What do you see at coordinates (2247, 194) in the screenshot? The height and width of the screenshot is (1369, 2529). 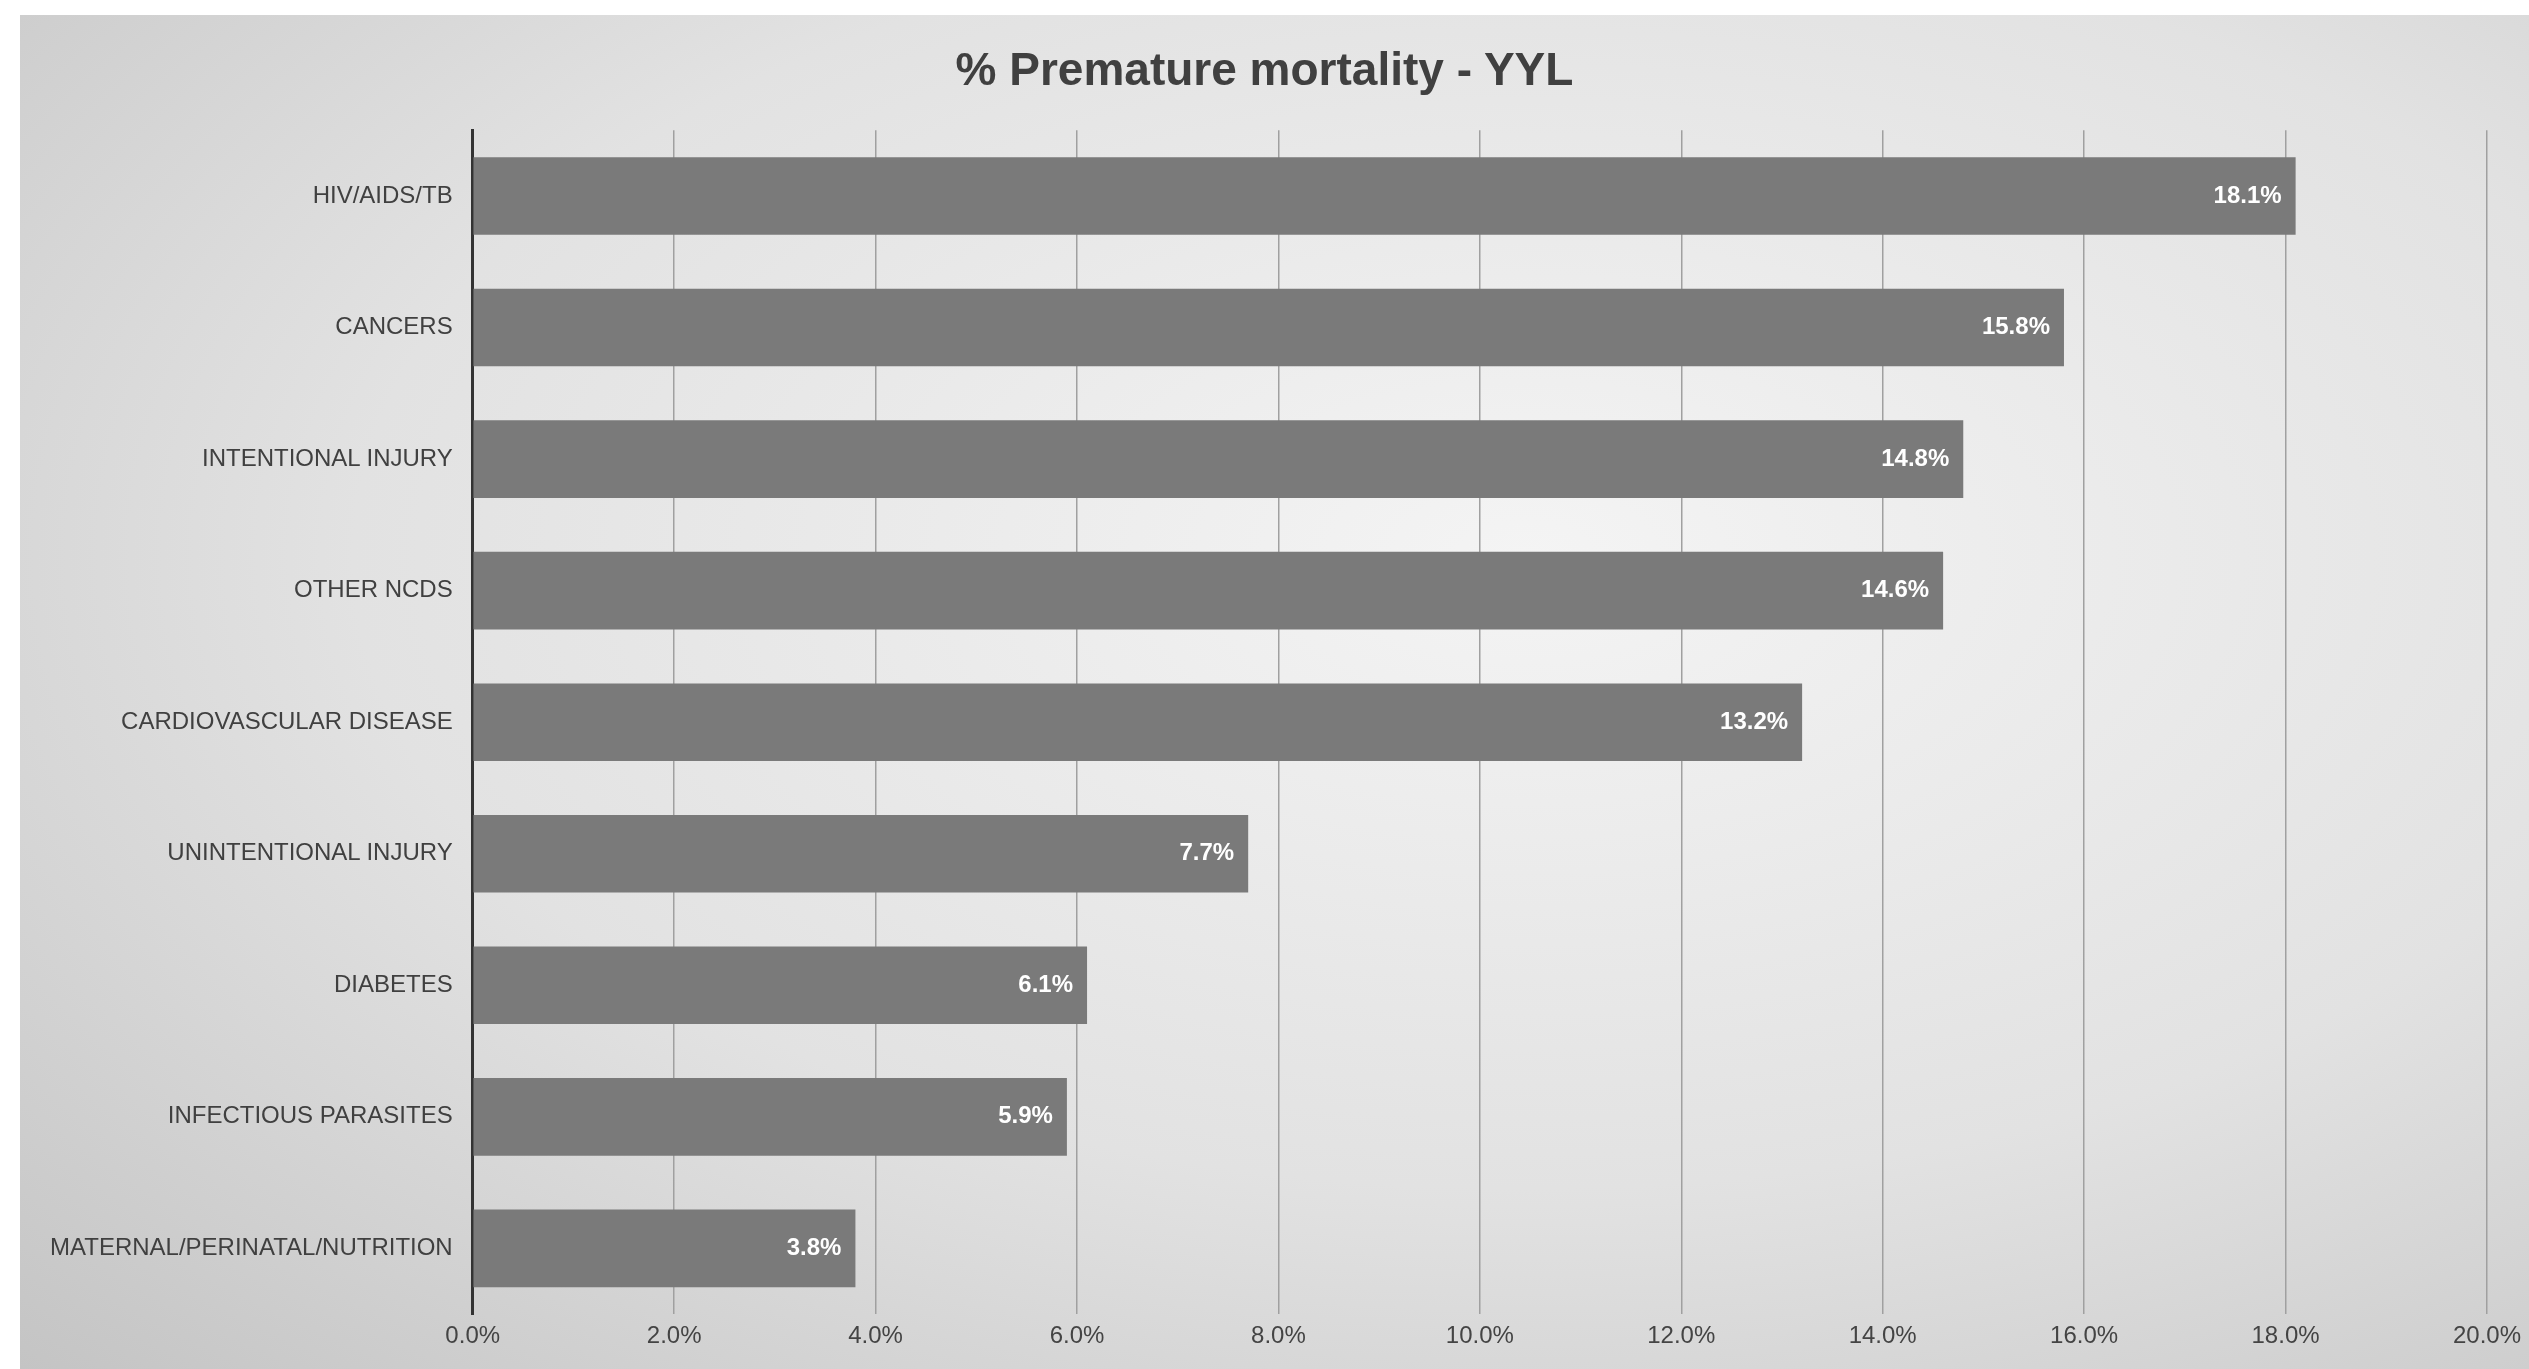 I see `data-label: 18.1%` at bounding box center [2247, 194].